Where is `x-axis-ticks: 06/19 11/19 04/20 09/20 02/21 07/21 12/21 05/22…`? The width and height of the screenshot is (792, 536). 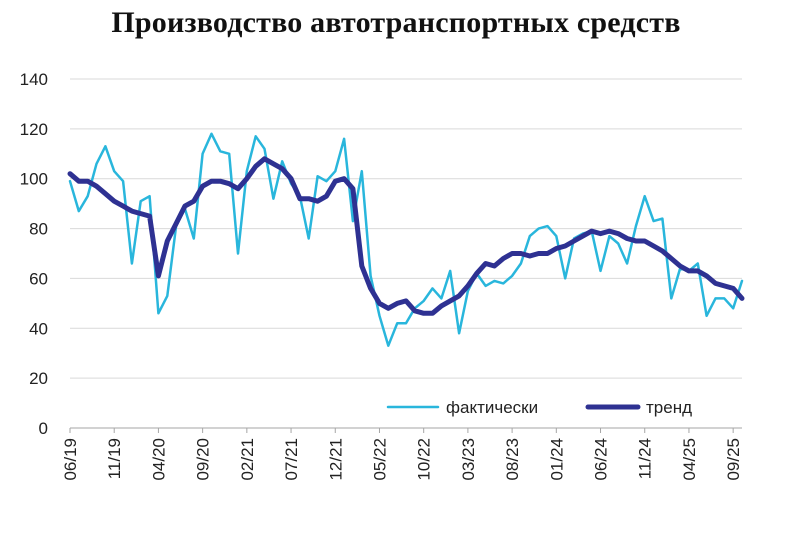
x-axis-ticks: 06/19 11/19 04/20 09/20 02/21 07/21 12/21 05/22… is located at coordinates (402, 454).